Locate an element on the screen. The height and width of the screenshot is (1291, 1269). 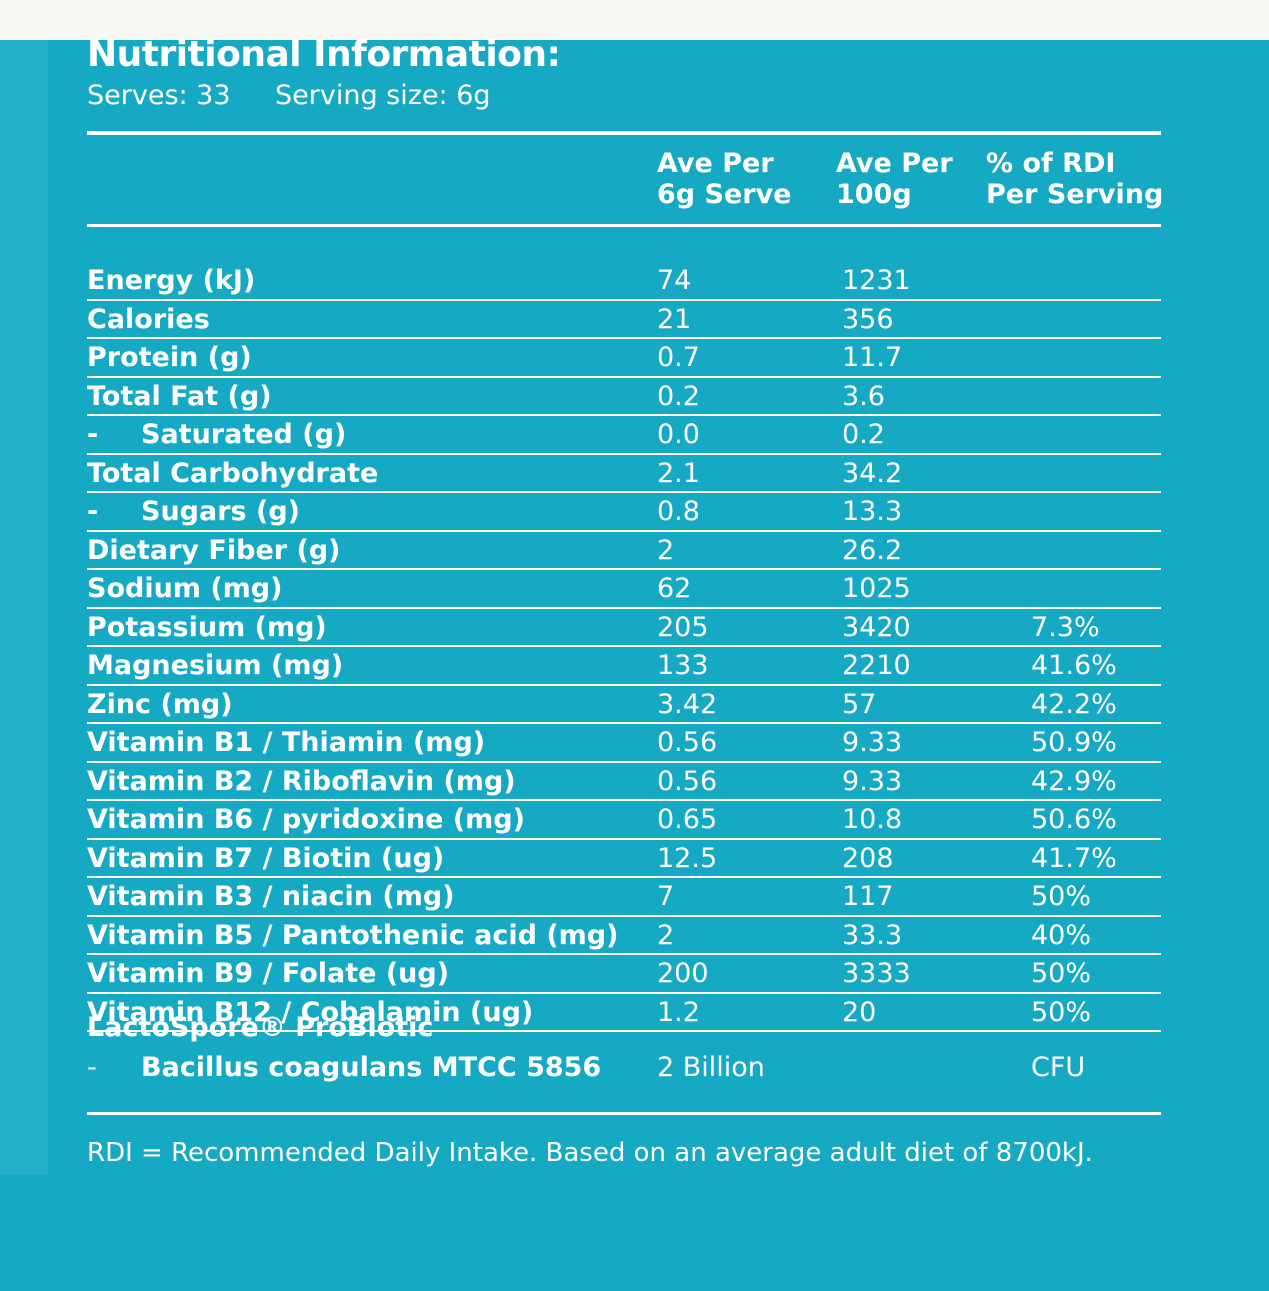
row-label: Vitamin B6 / pyridoxine (mg) is located at coordinates (306, 819).